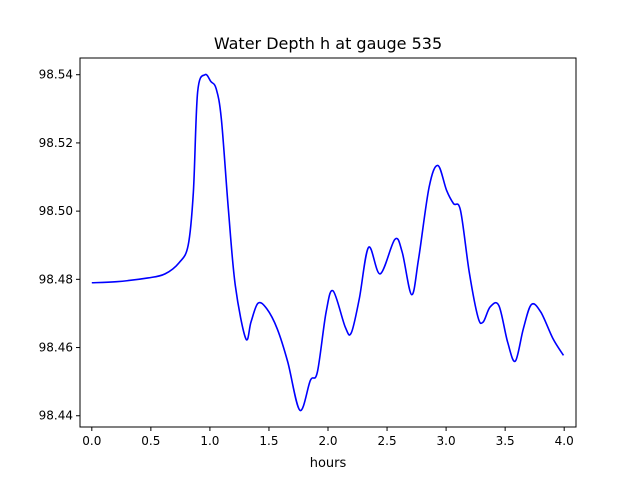  What do you see at coordinates (328, 43) in the screenshot?
I see `chart-title: Water Depth h at gauge 535` at bounding box center [328, 43].